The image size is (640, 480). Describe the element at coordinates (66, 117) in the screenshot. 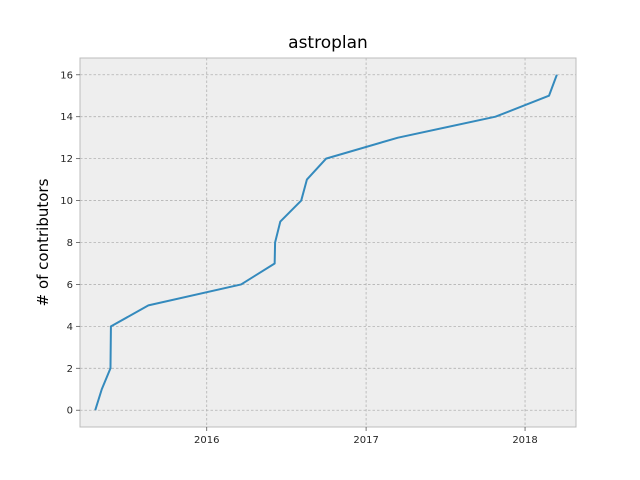

I see `y-tick-label: 14` at that location.